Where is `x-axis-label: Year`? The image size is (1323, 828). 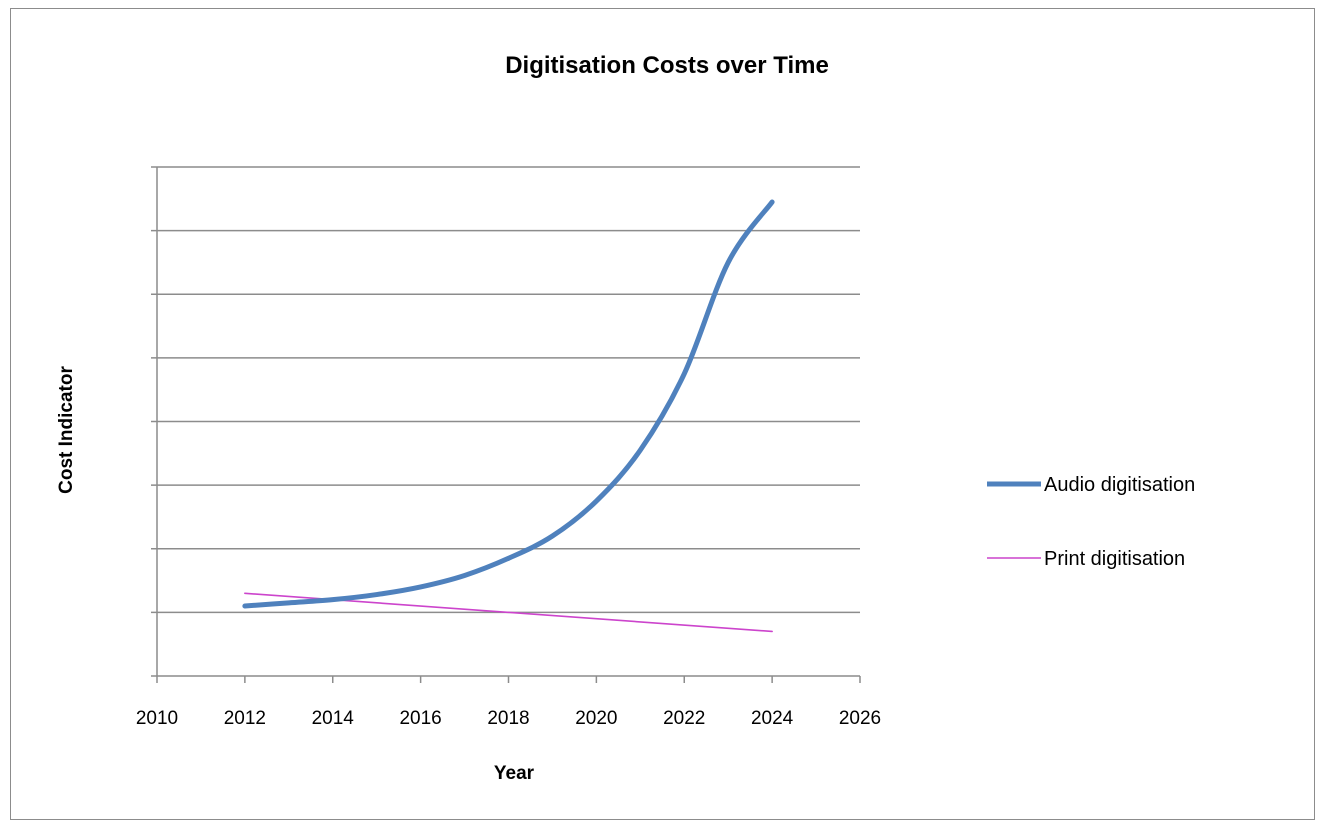
x-axis-label: Year is located at coordinates (514, 773).